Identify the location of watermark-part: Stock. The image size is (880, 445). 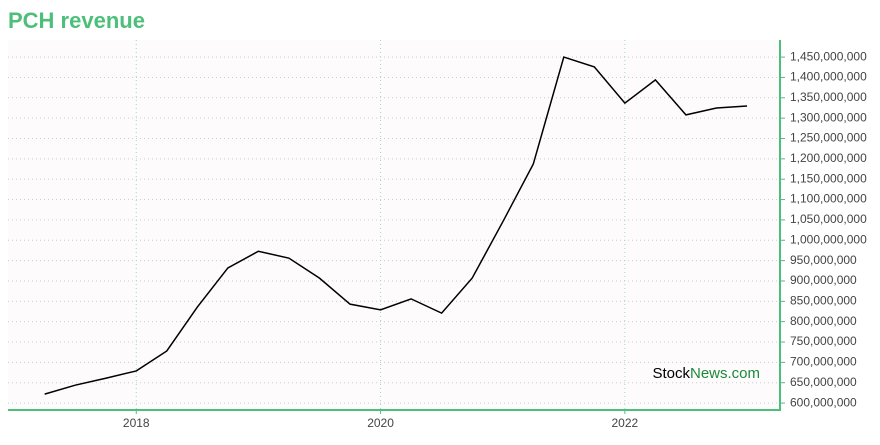
(671, 373).